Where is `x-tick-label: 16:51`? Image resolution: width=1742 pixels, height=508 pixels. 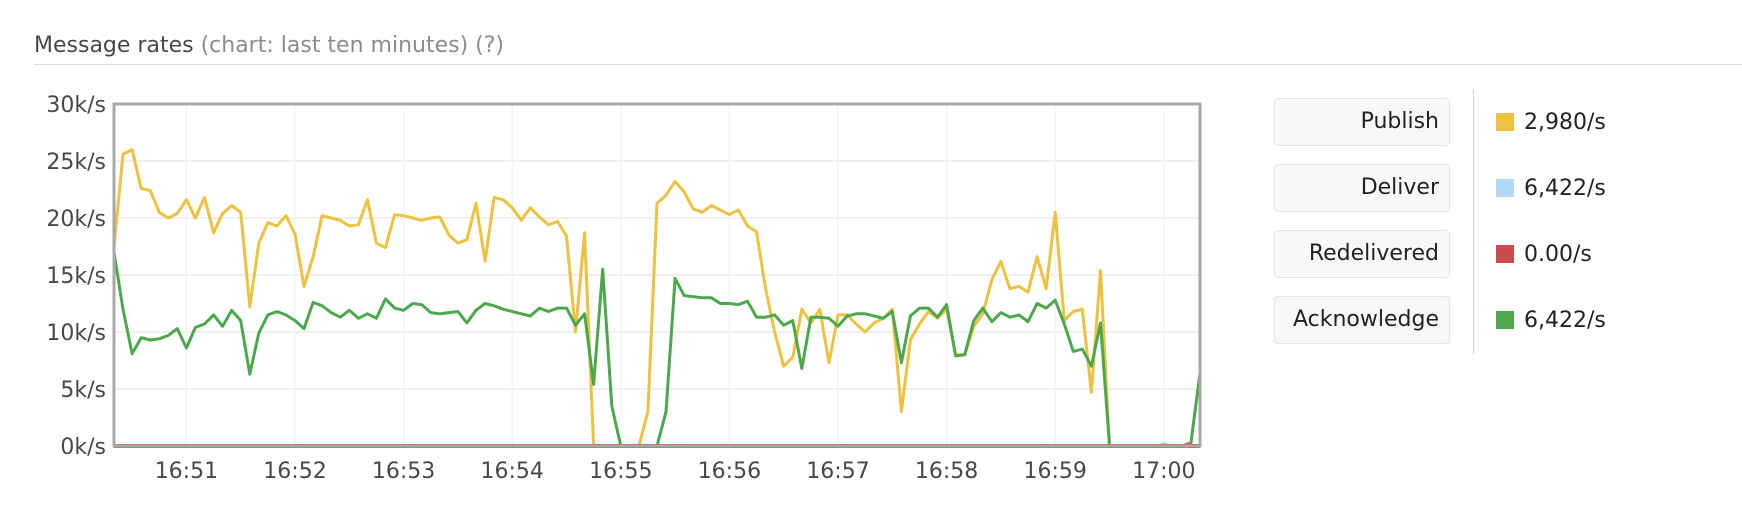
x-tick-label: 16:51 is located at coordinates (186, 471).